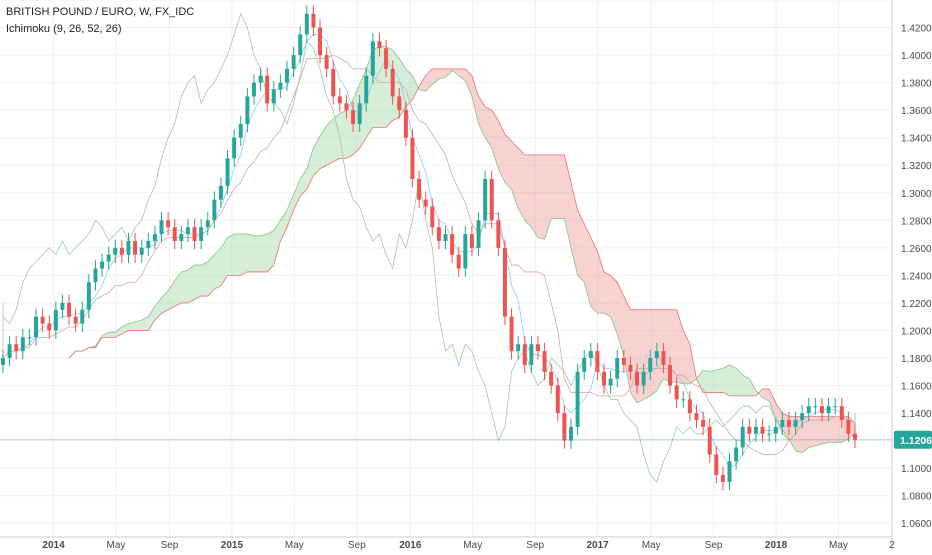  I want to click on x-tick-label: May, so click(838, 545).